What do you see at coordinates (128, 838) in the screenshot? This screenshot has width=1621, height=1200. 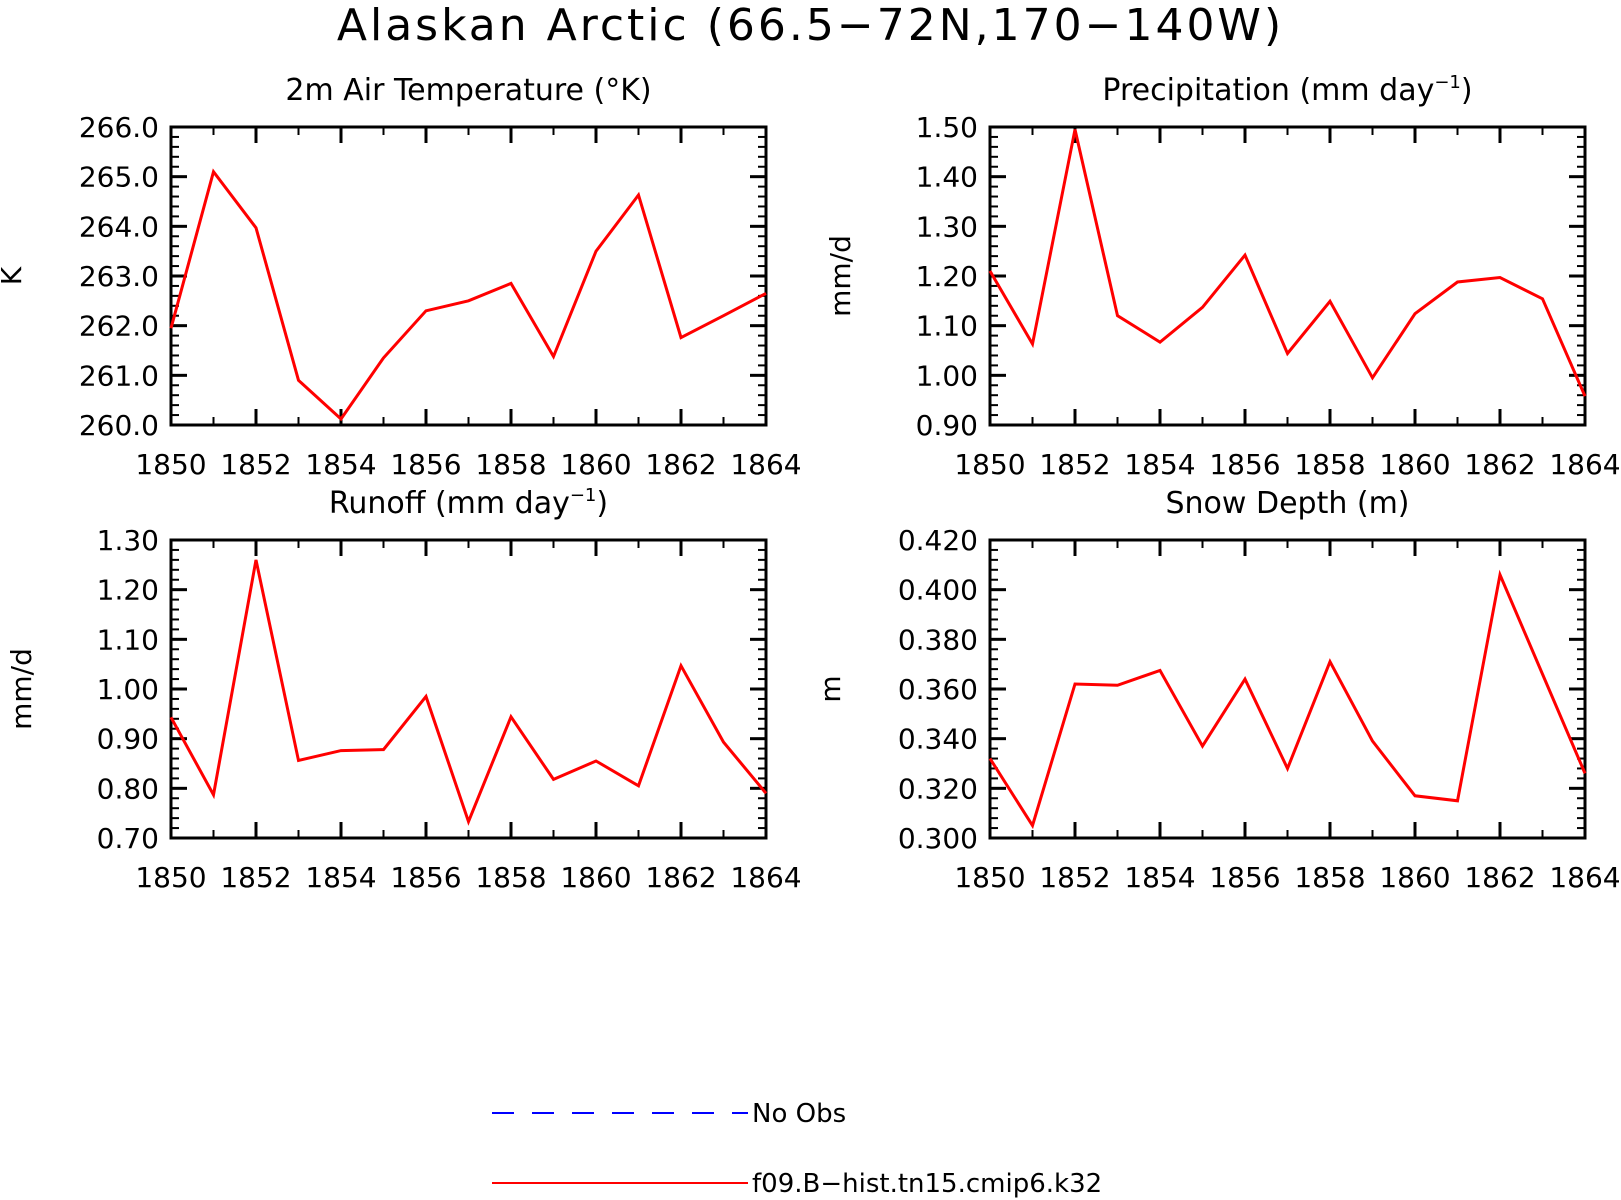 I see `y-tick-label: 0.70` at bounding box center [128, 838].